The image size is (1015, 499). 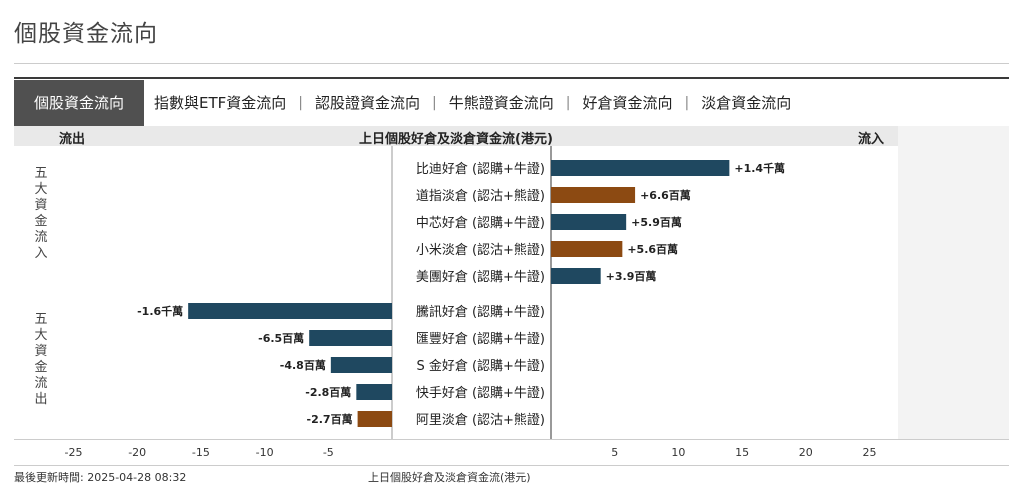 What do you see at coordinates (480, 420) in the screenshot?
I see `stock-label: 阿里淡倉 (認沽+熊證)` at bounding box center [480, 420].